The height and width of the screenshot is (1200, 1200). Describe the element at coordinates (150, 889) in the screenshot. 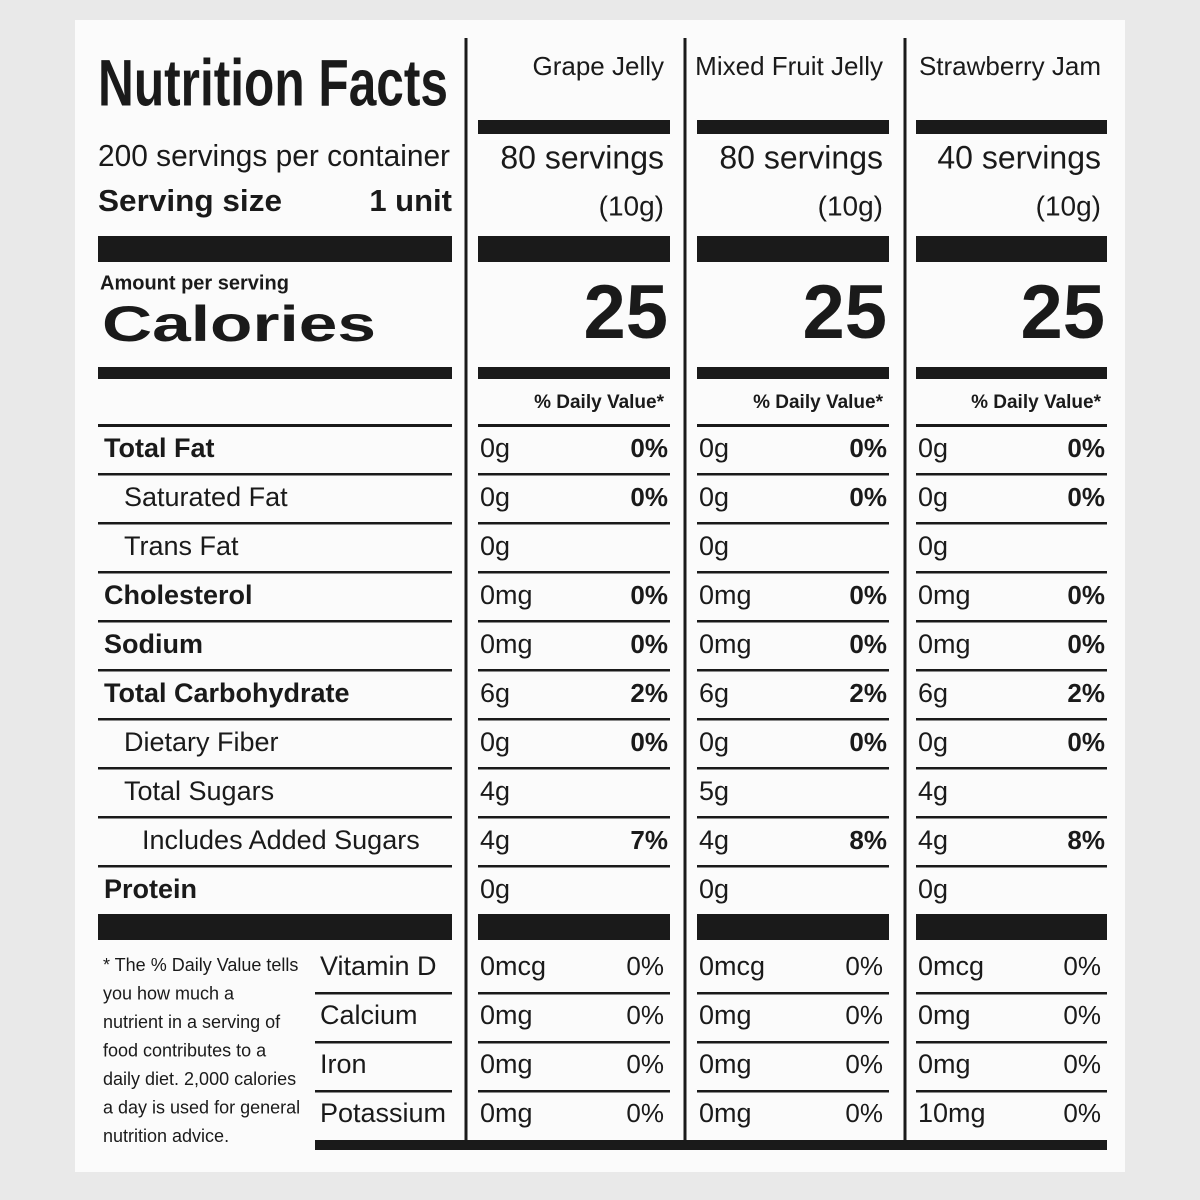

I see `nutrient-label: Protein` at that location.